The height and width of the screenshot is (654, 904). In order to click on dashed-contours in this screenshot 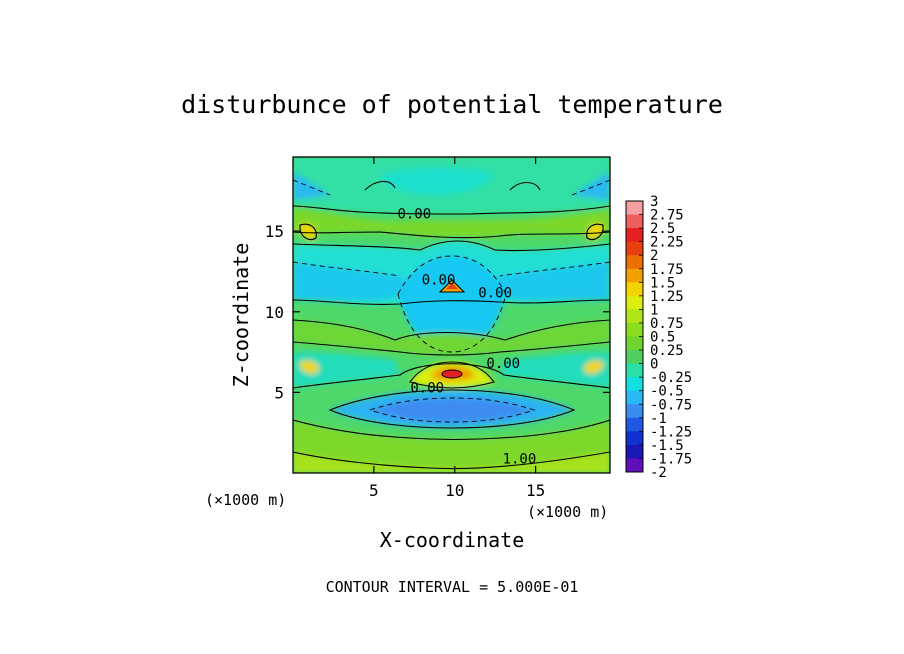, I will do `click(451, 301)`.